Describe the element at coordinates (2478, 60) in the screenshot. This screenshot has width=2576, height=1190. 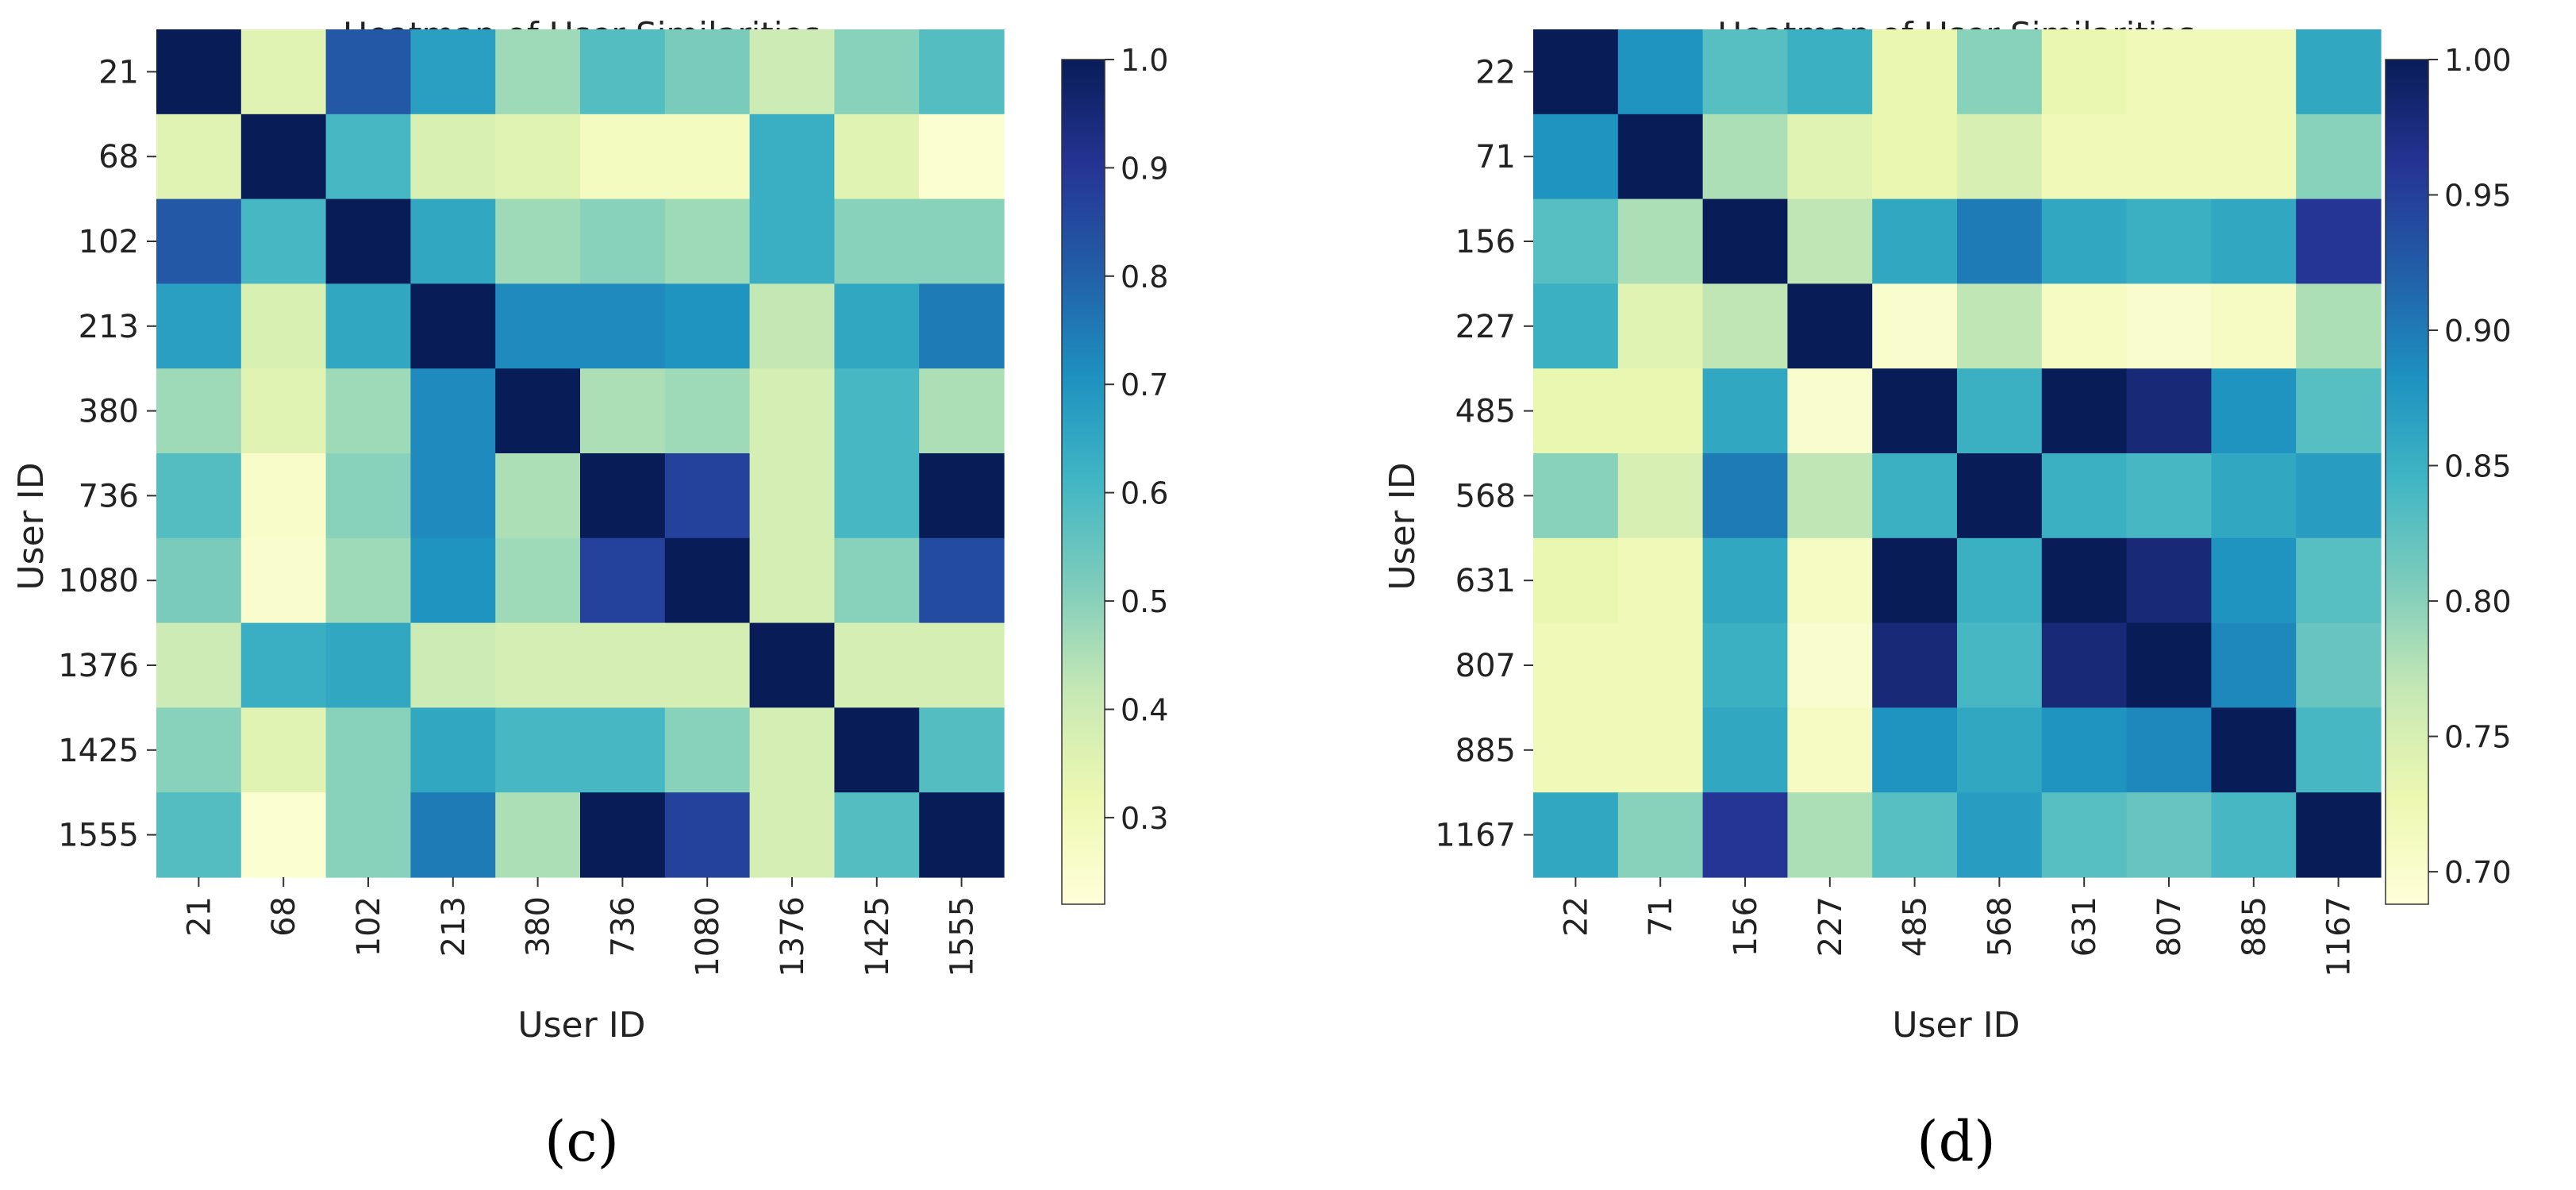
I see `colorbar-tick-label: 1.00` at that location.